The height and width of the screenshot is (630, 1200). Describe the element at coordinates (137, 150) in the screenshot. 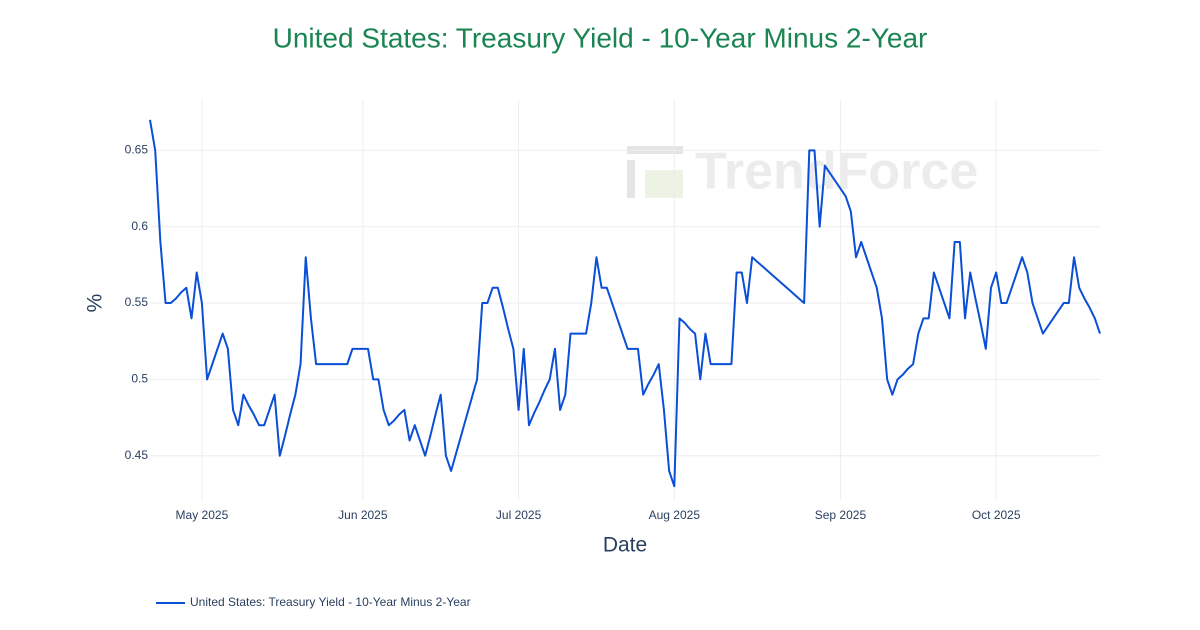

I see `y-tick-label: 0.65` at that location.